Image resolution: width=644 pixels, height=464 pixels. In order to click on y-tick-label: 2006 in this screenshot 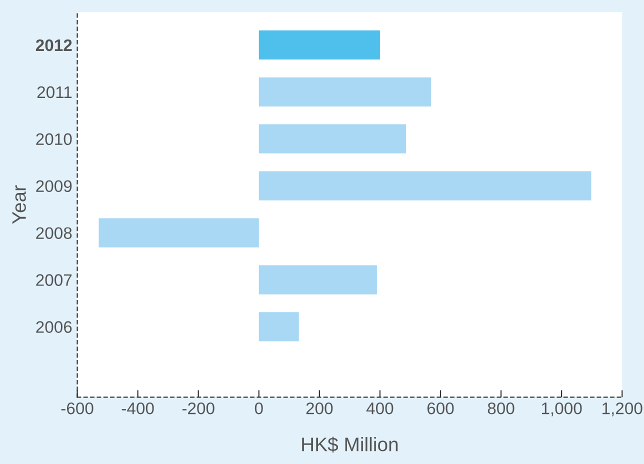, I will do `click(54, 327)`.